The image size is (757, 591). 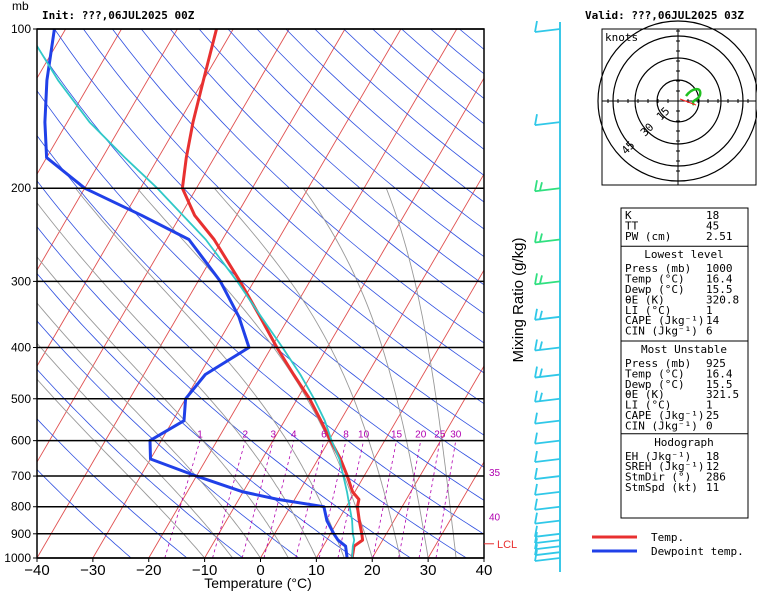 What do you see at coordinates (712, 215) in the screenshot?
I see `index-top-0-value: 18` at bounding box center [712, 215].